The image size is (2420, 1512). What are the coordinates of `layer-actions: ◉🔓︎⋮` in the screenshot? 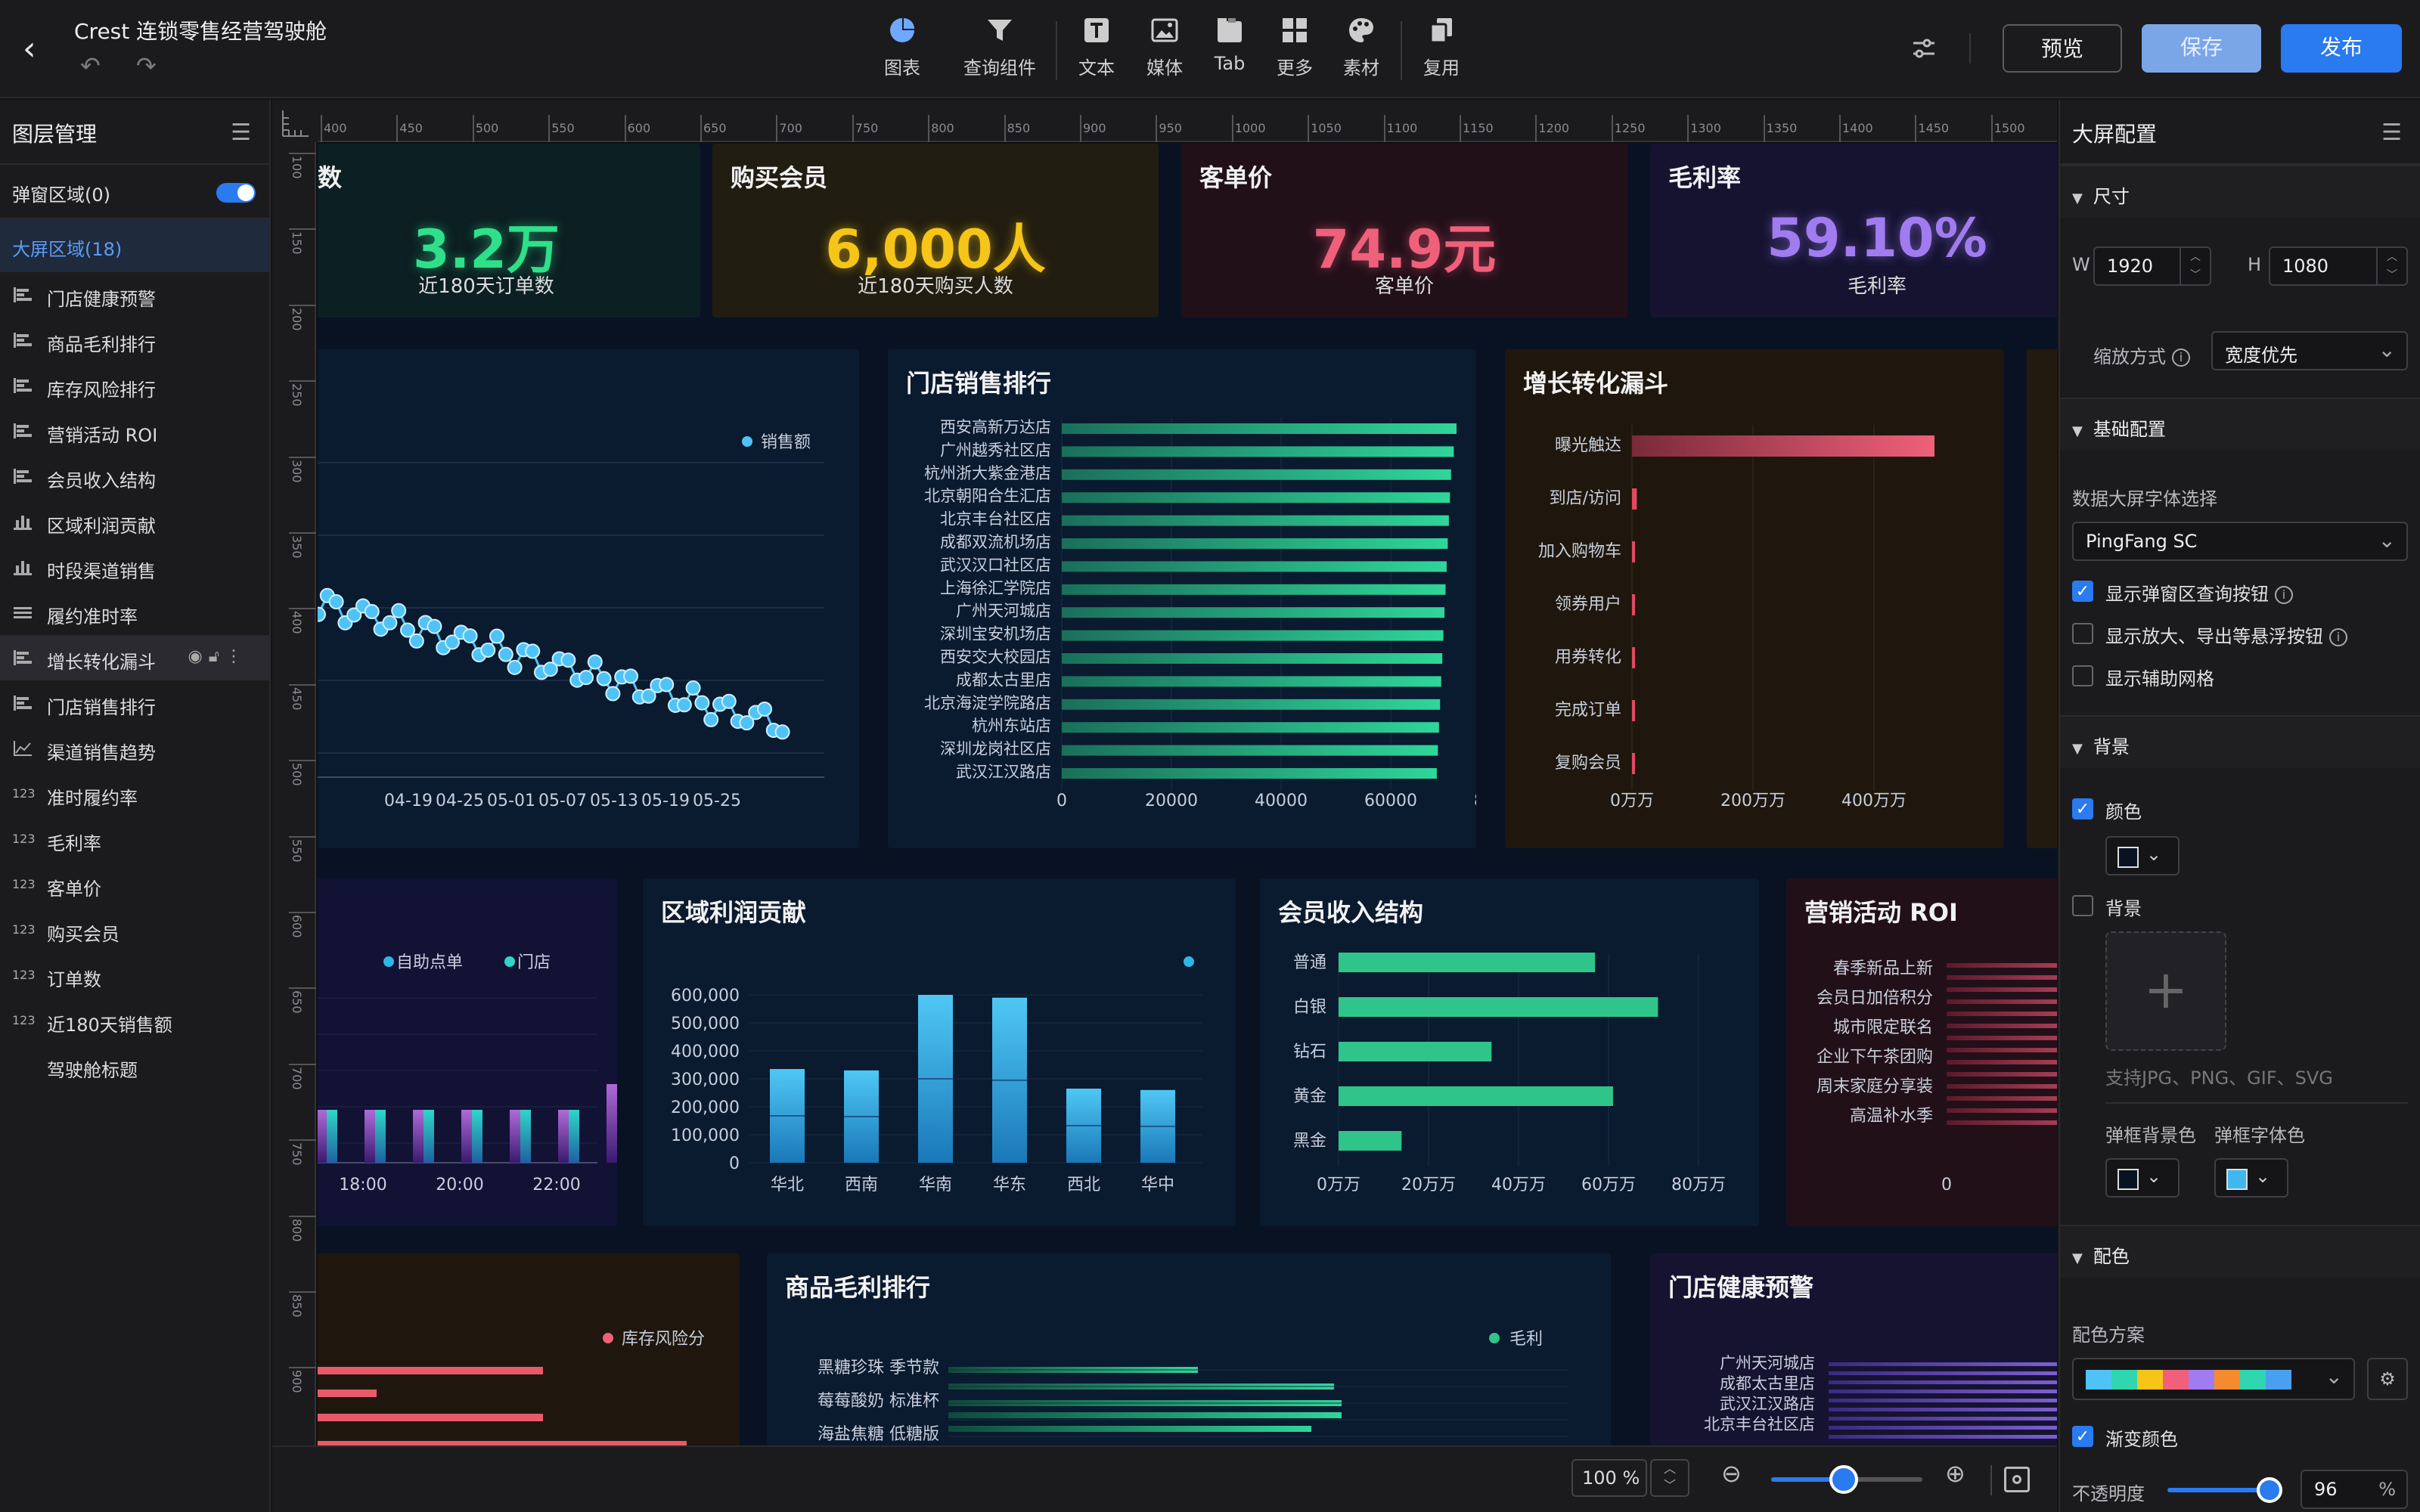 It's located at (218, 656).